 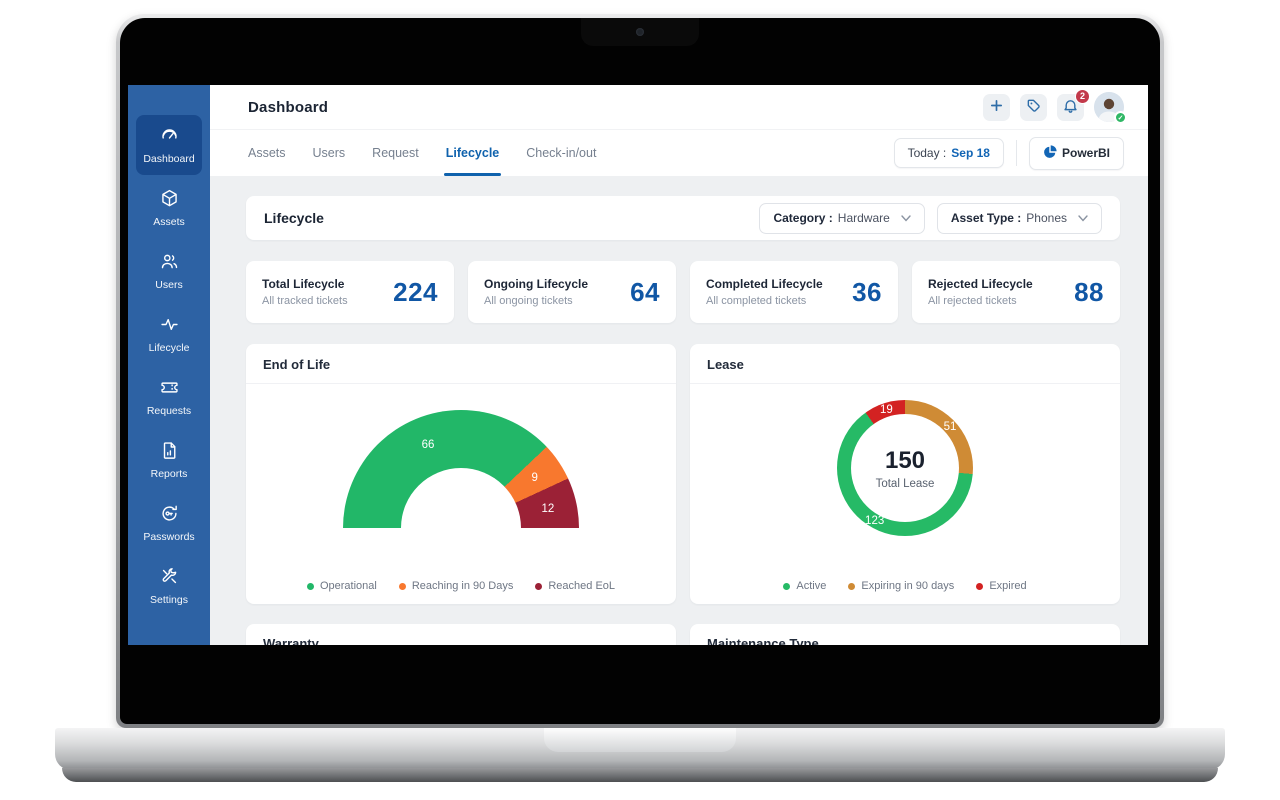 I want to click on legend-item: Expiring in 90 days, so click(x=901, y=586).